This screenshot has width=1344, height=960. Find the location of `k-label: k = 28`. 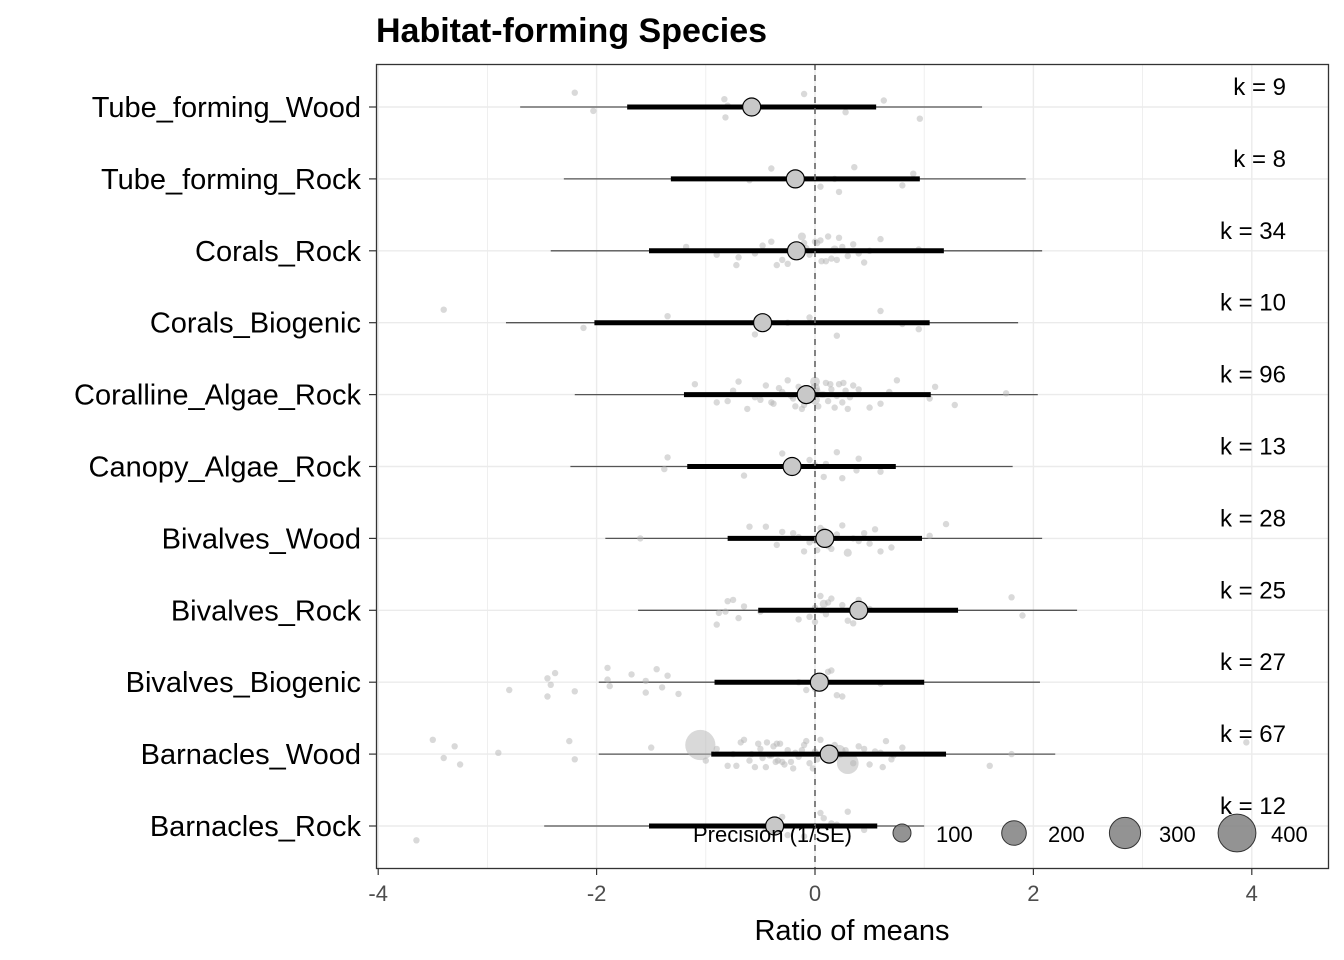

k-label: k = 28 is located at coordinates (1253, 518).